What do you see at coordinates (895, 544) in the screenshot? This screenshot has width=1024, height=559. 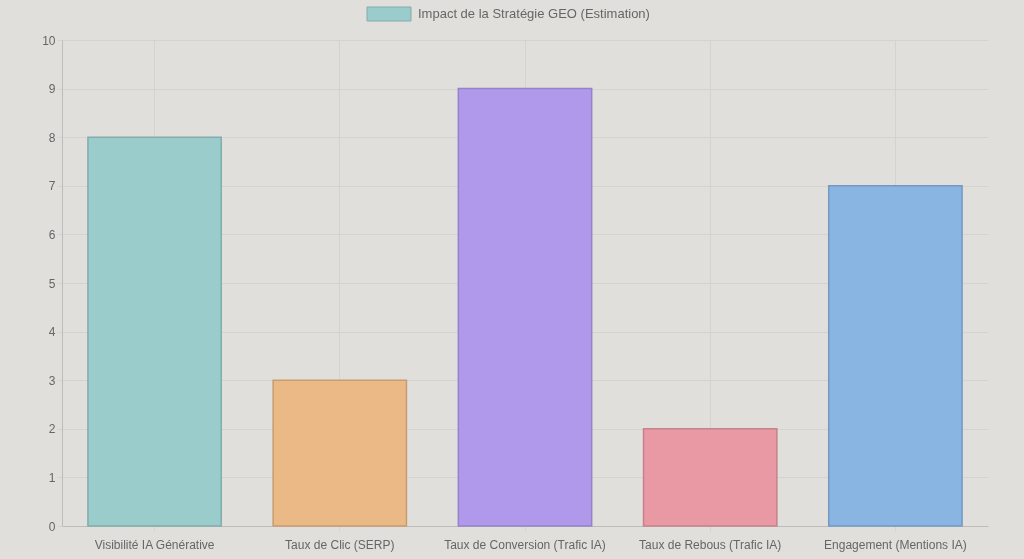 I see `x-tick-label: Engagement (Mentions IA)` at bounding box center [895, 544].